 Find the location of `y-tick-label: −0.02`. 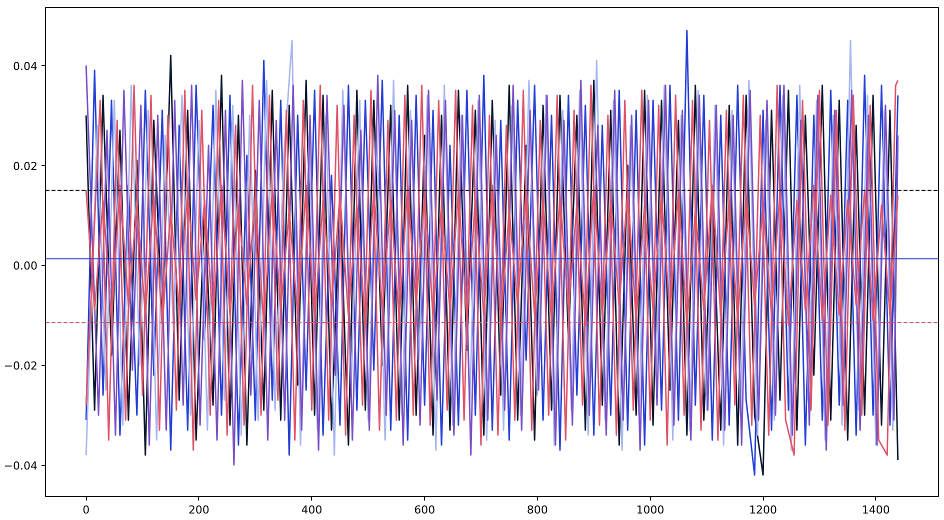

y-tick-label: −0.02 is located at coordinates (21, 366).